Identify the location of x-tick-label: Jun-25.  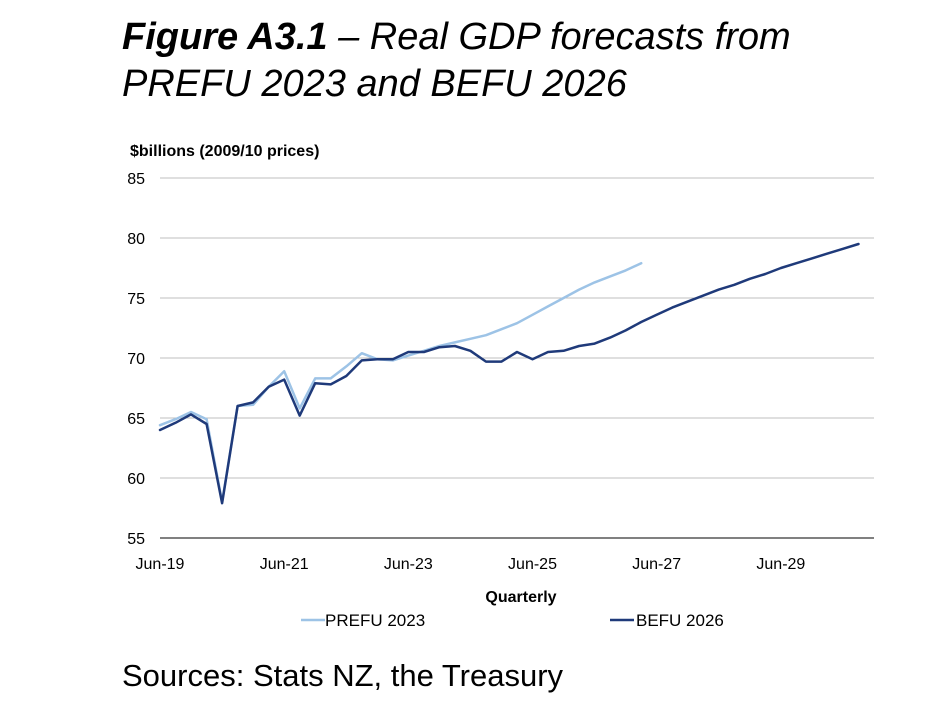
(532, 564).